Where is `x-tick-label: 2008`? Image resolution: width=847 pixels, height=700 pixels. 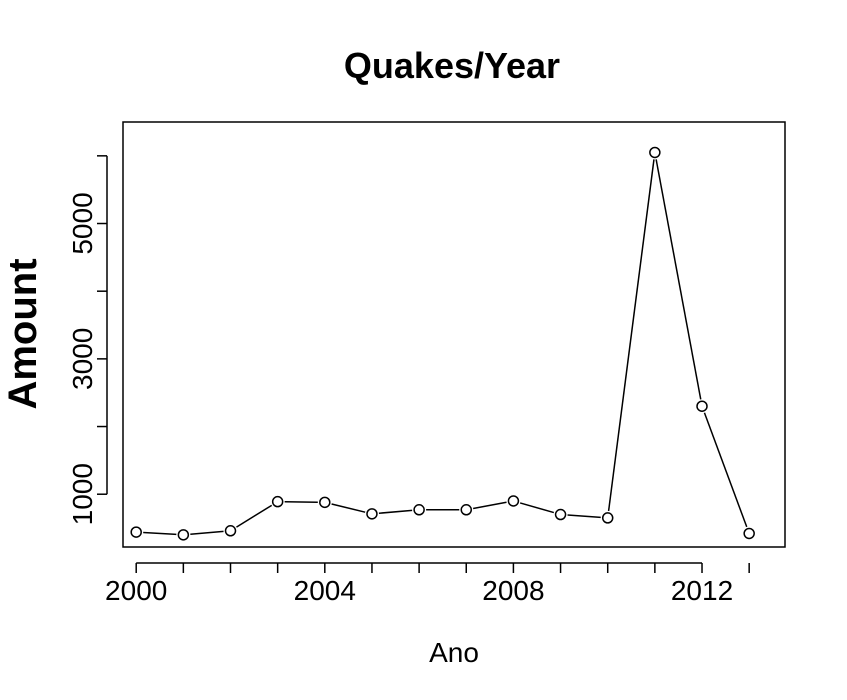
x-tick-label: 2008 is located at coordinates (513, 590).